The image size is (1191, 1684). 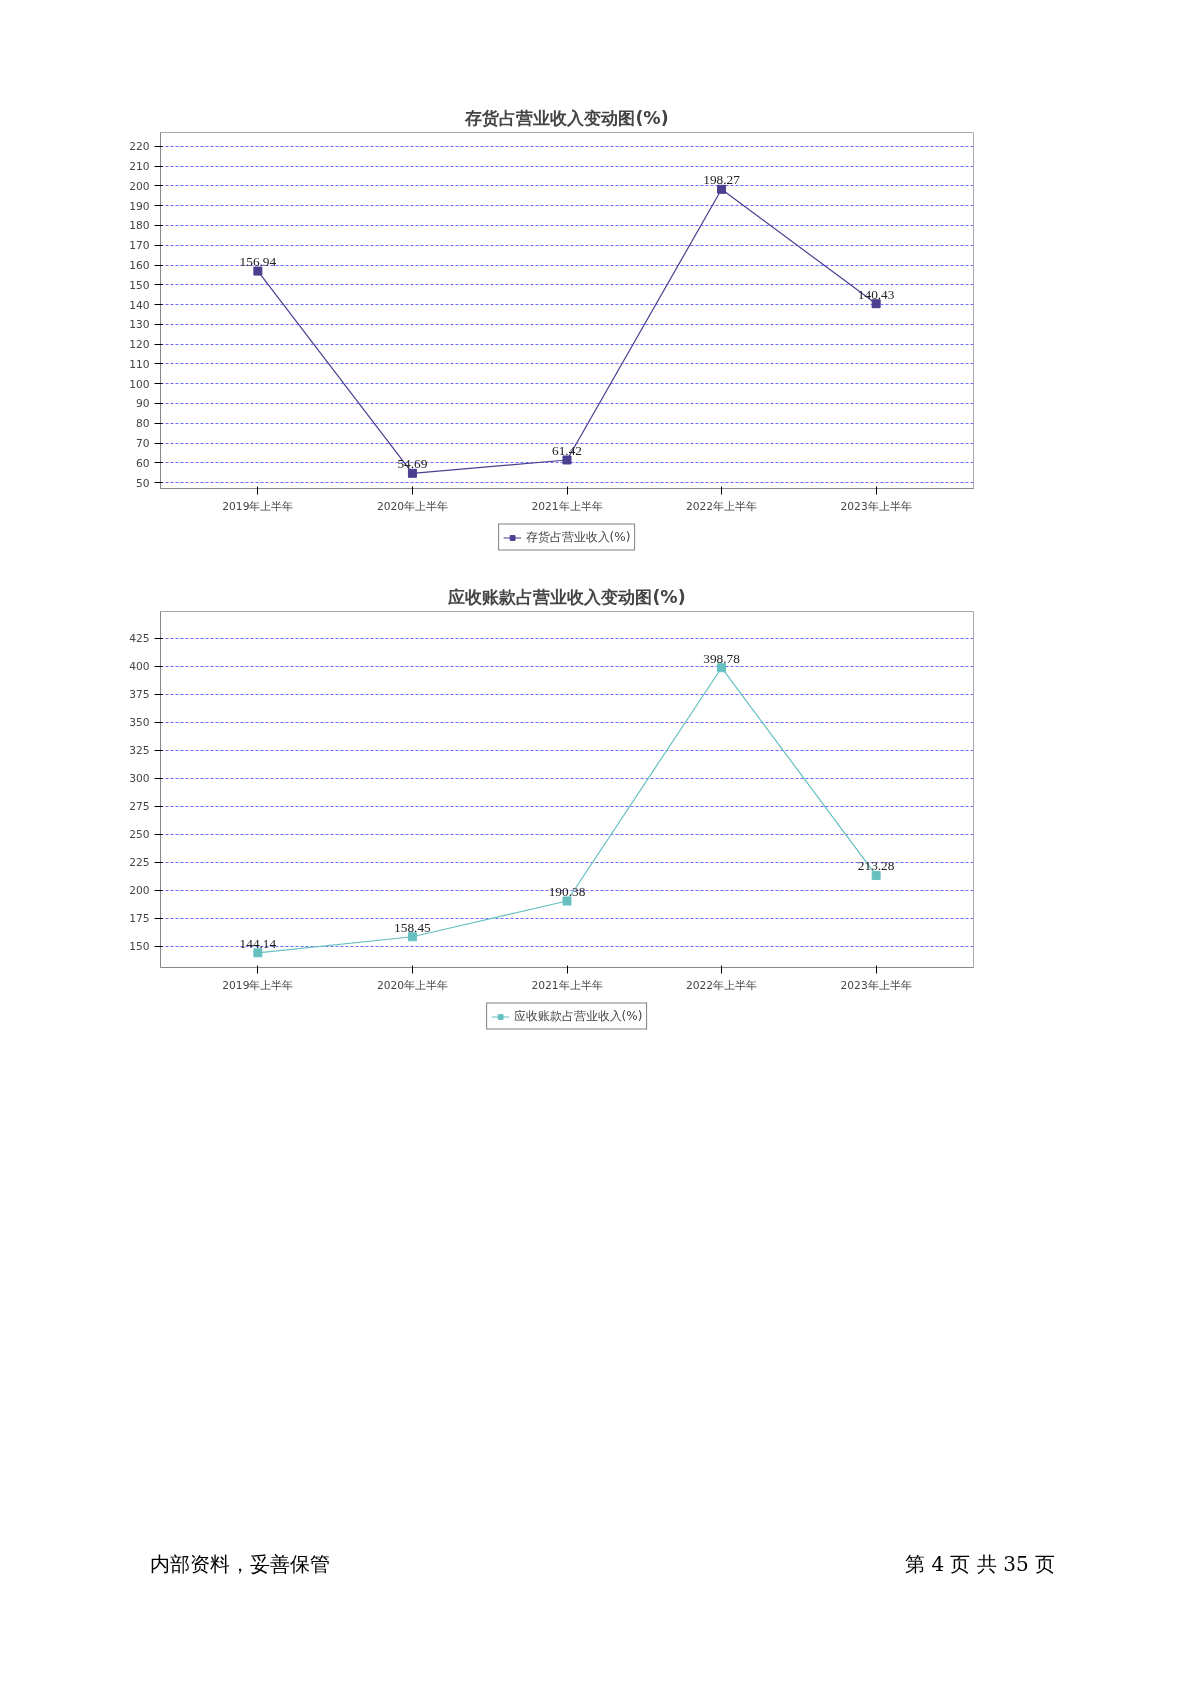 I want to click on y-tick-label: 160, so click(x=139, y=266).